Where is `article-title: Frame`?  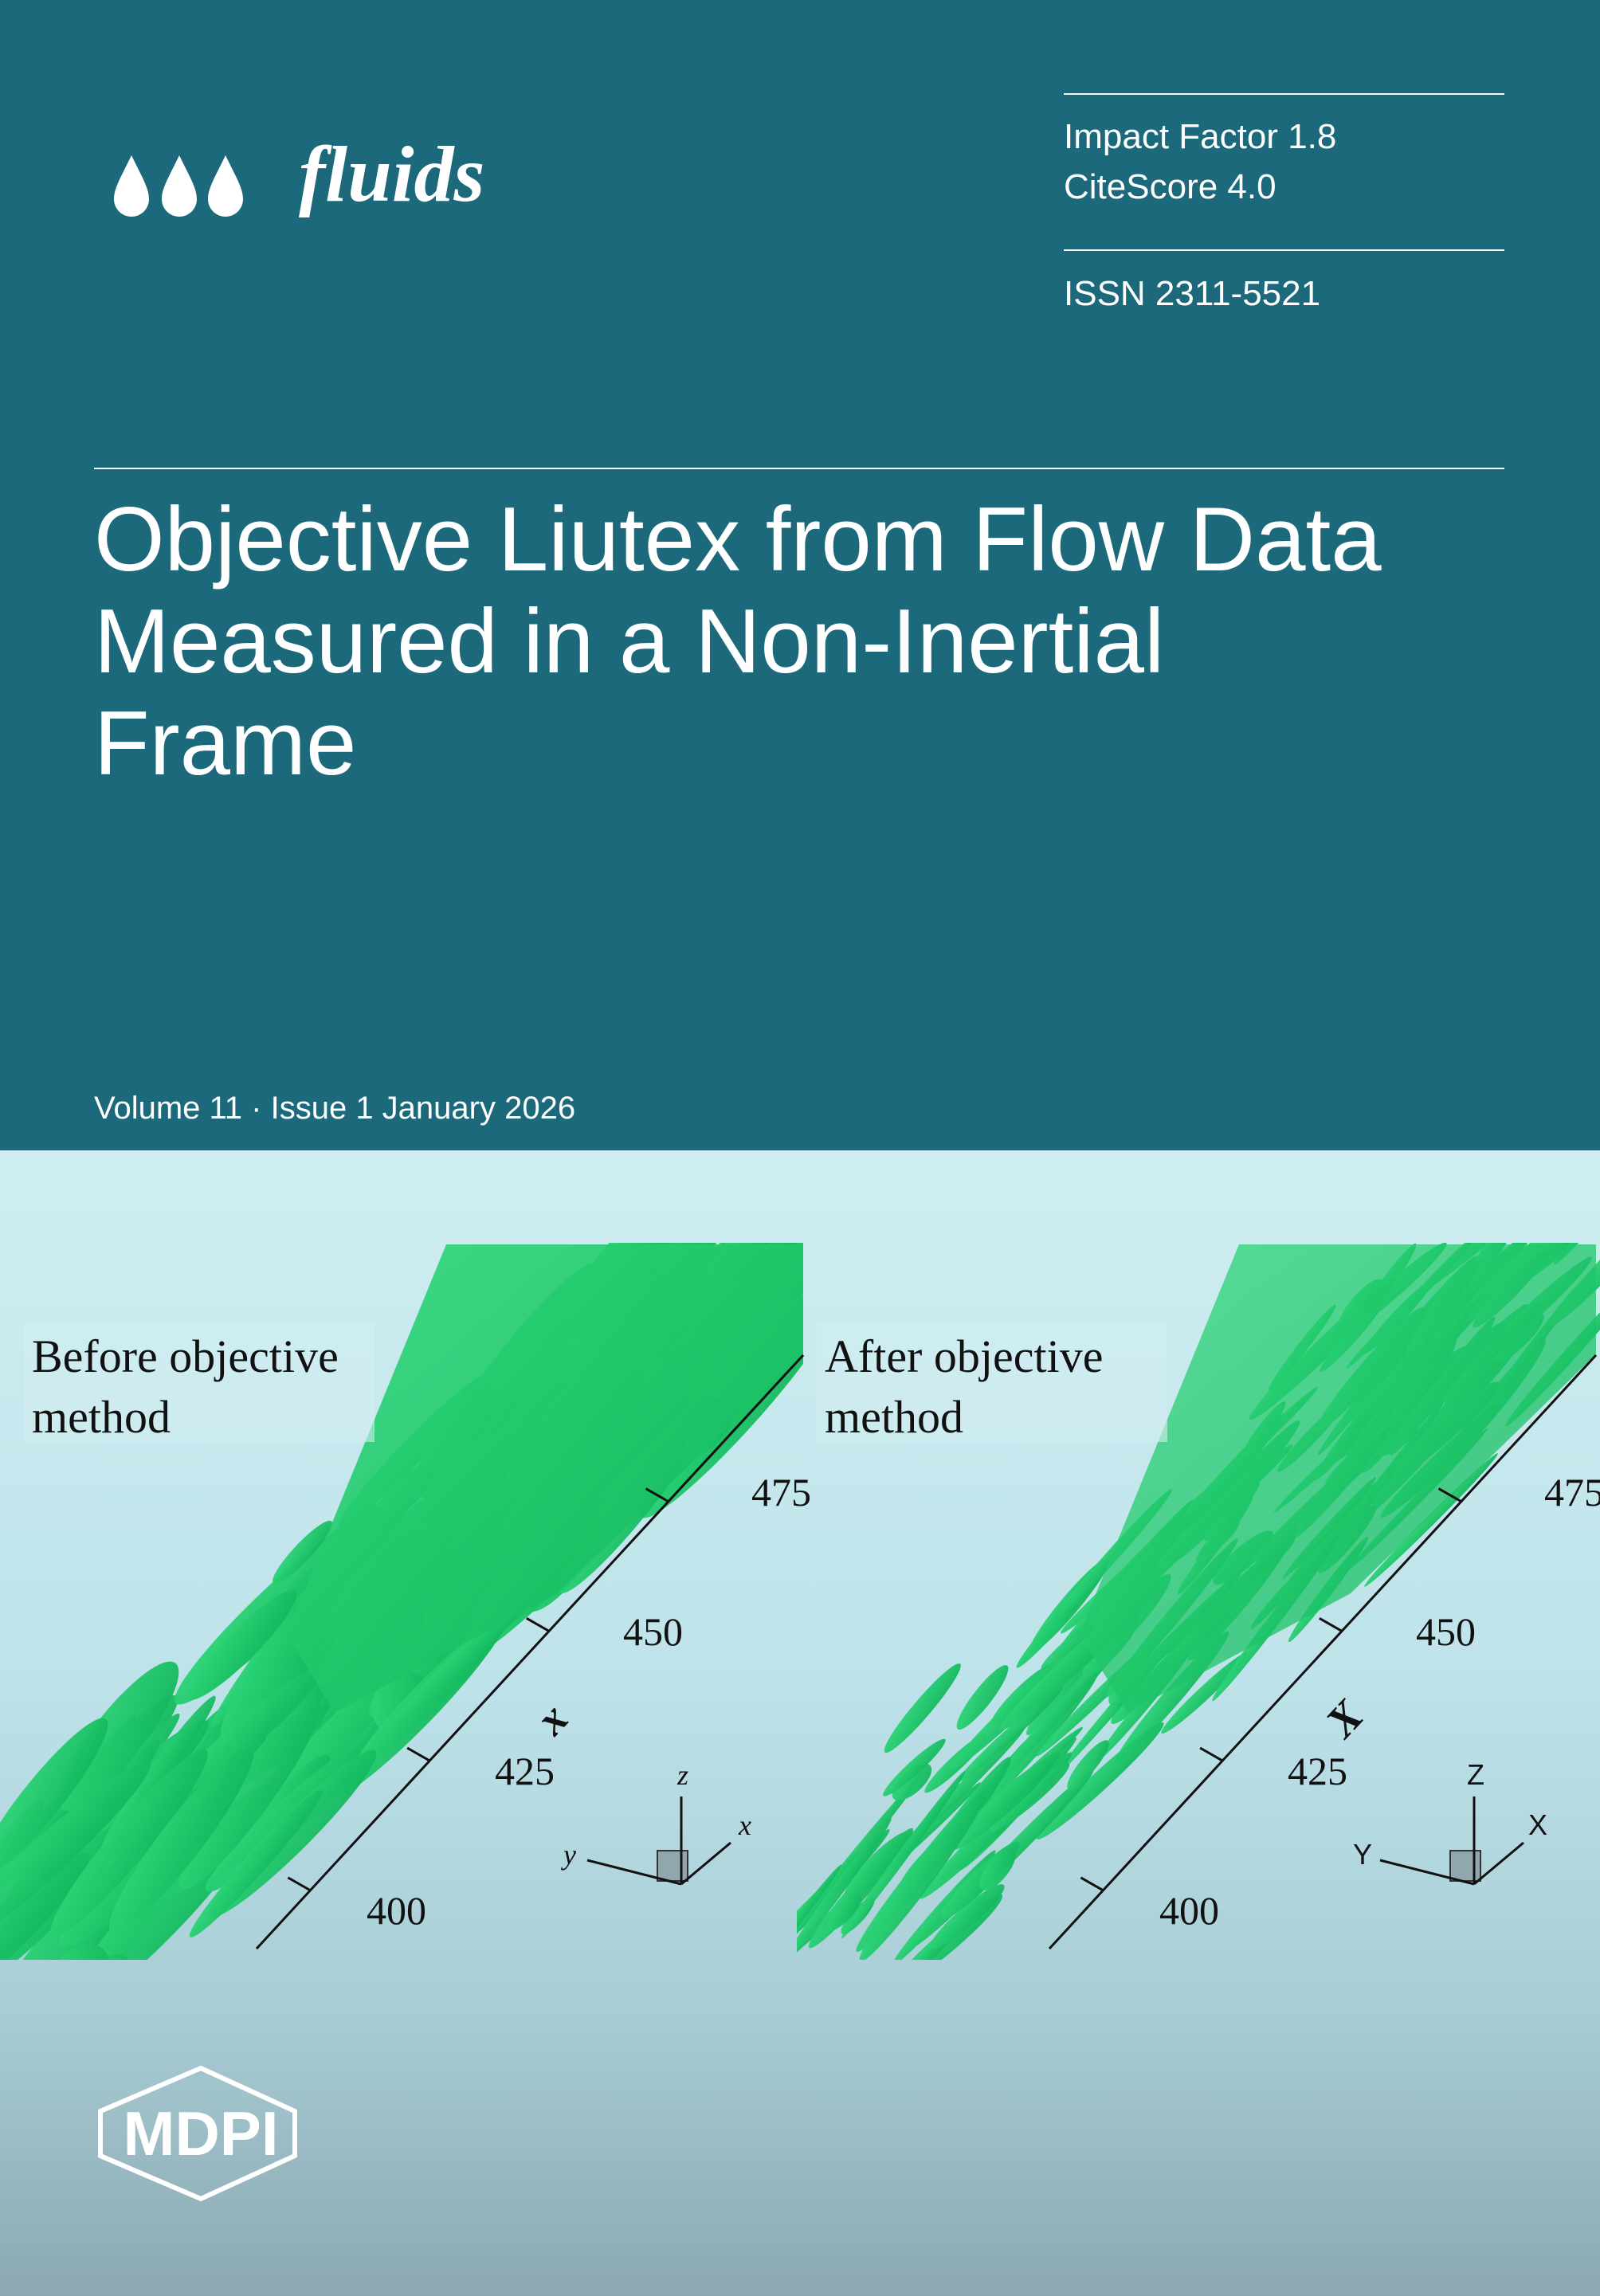
article-title: Frame is located at coordinates (225, 744).